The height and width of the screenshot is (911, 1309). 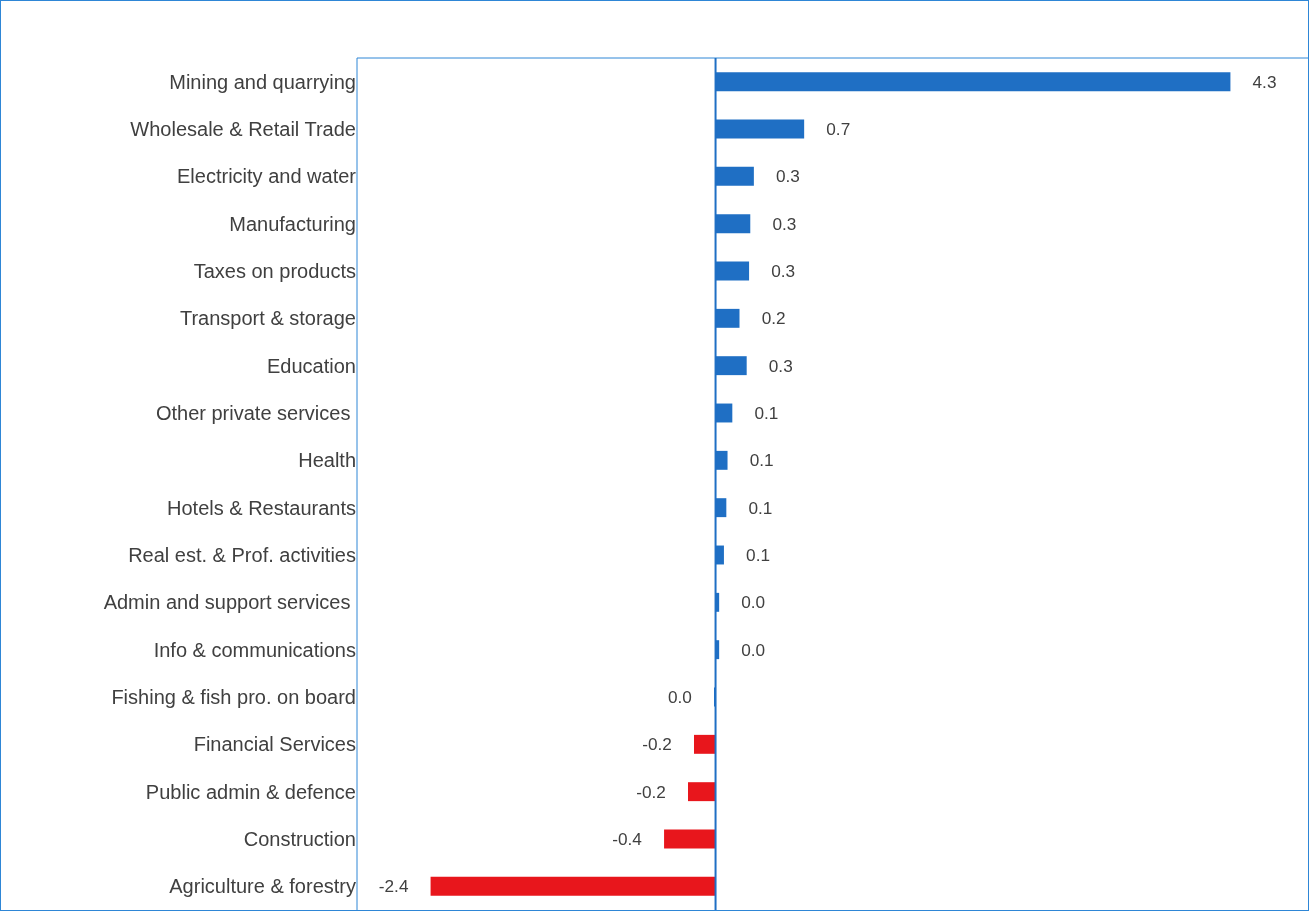 What do you see at coordinates (261, 507) in the screenshot?
I see `y-tick-label: Hotels & Restaurants` at bounding box center [261, 507].